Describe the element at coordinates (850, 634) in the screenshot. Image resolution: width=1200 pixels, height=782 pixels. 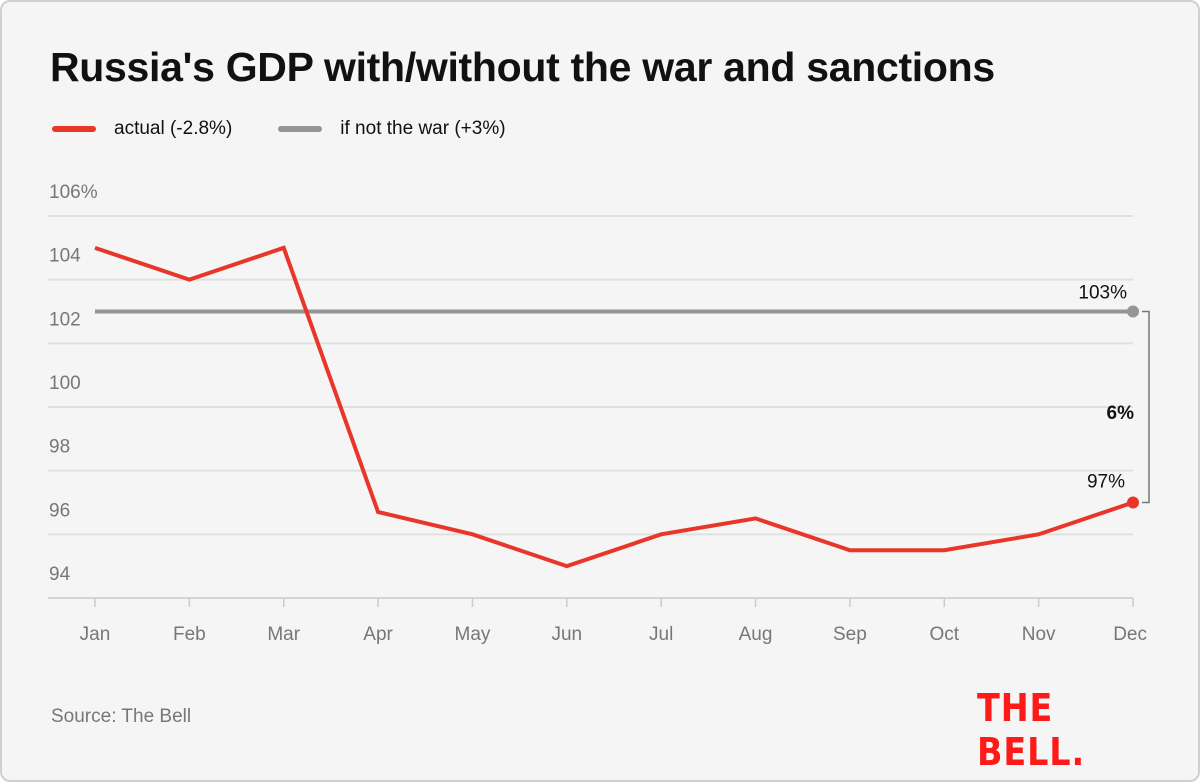
I see `x-tick-label: Sep` at that location.